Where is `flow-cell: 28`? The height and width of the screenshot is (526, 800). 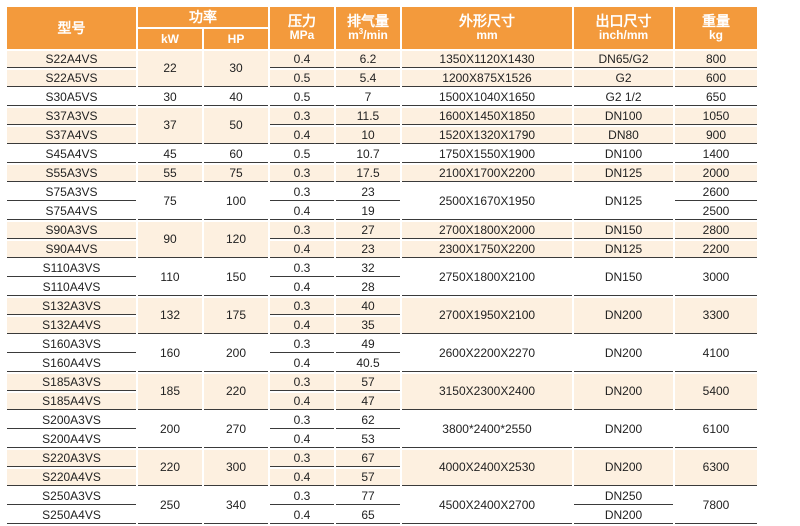 flow-cell: 28 is located at coordinates (368, 287).